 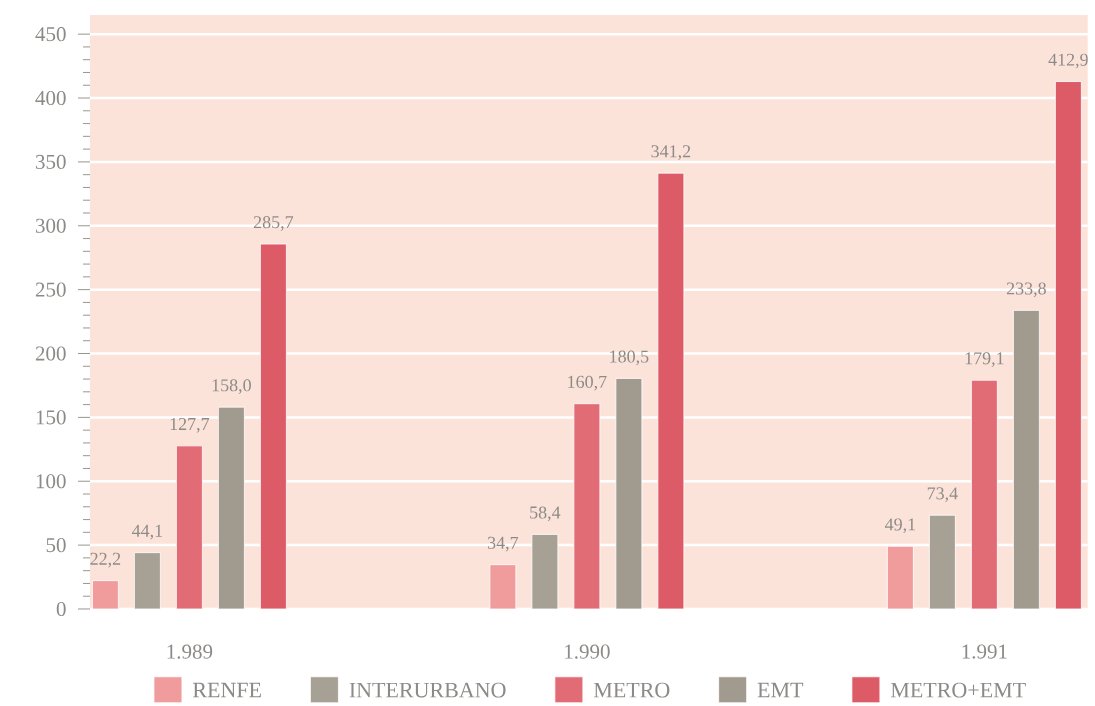 I want to click on y-tick-label: 350, so click(x=50, y=161).